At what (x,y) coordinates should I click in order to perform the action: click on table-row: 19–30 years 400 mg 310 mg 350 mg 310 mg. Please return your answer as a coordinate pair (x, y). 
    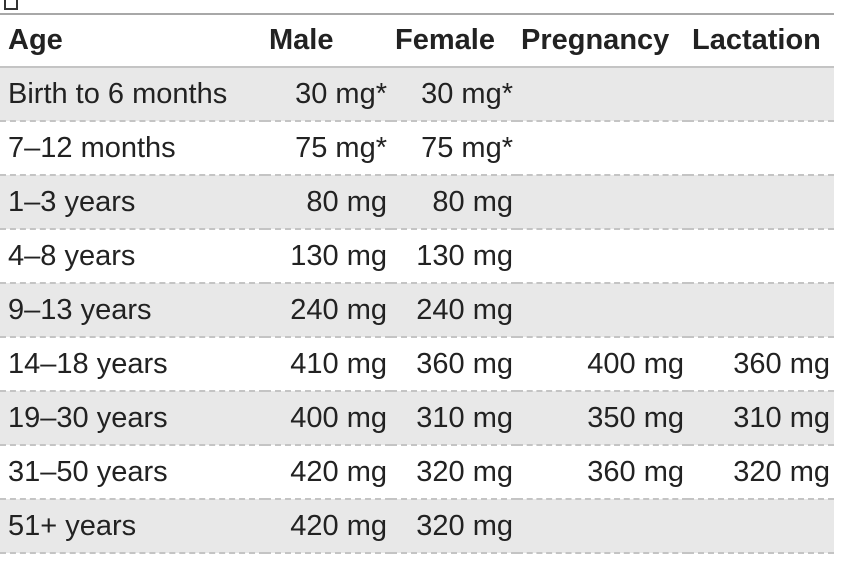
    Looking at the image, I should click on (417, 418).